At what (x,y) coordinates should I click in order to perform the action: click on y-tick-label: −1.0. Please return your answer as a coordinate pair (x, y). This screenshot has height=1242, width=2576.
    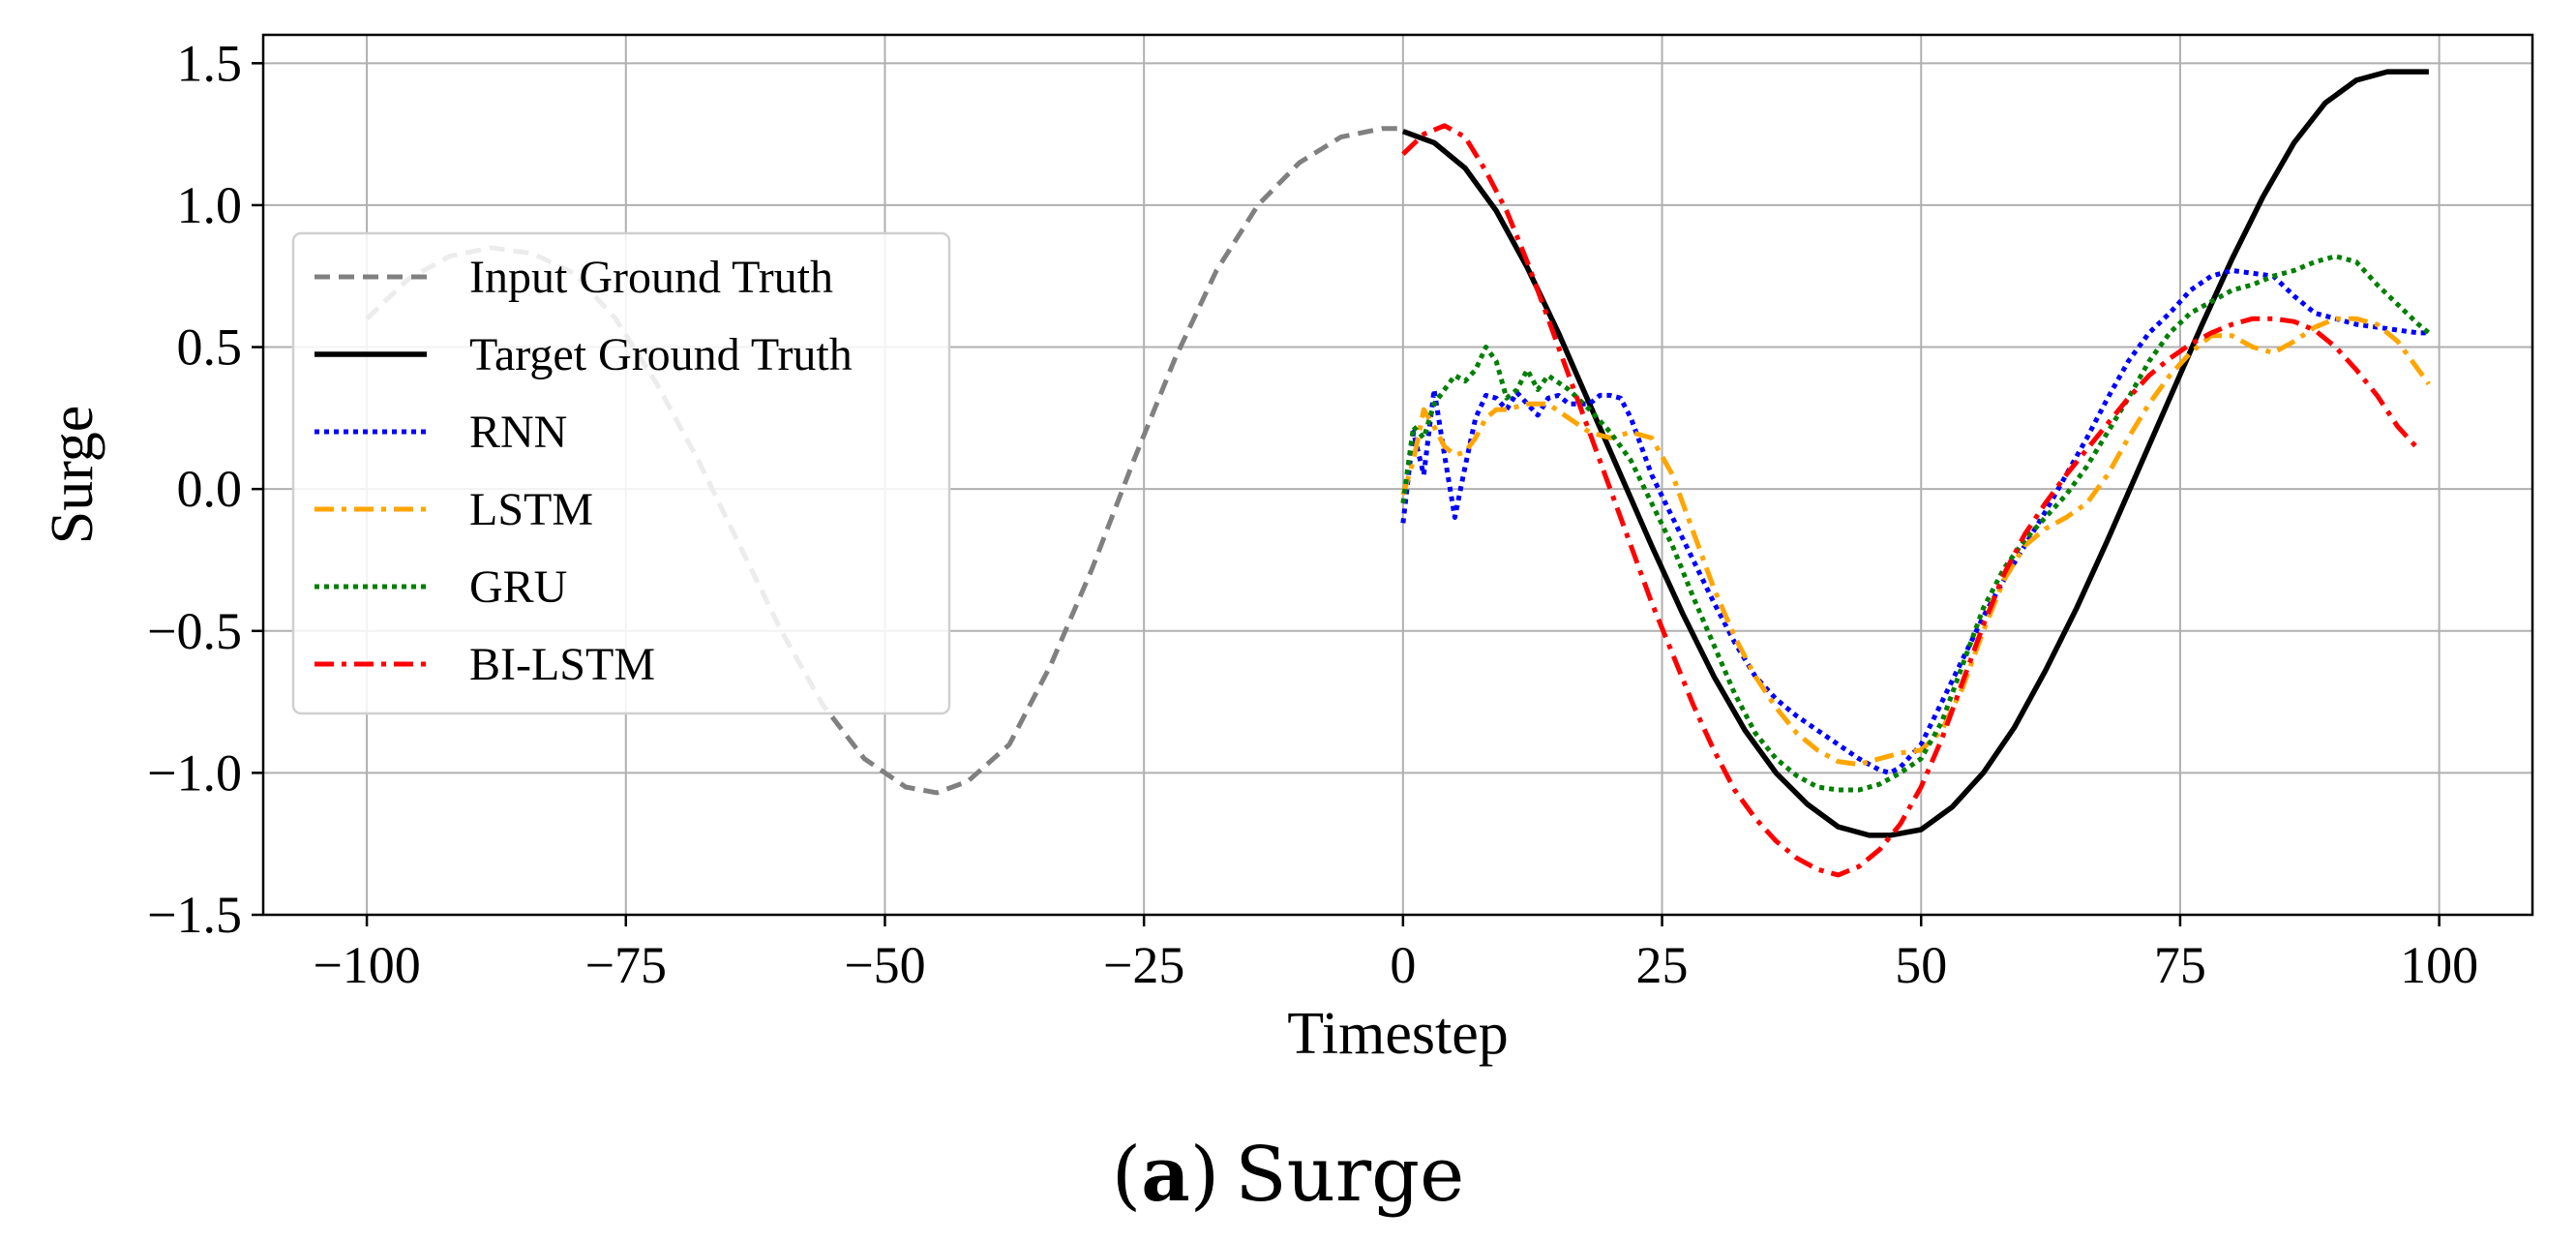
    Looking at the image, I should click on (194, 772).